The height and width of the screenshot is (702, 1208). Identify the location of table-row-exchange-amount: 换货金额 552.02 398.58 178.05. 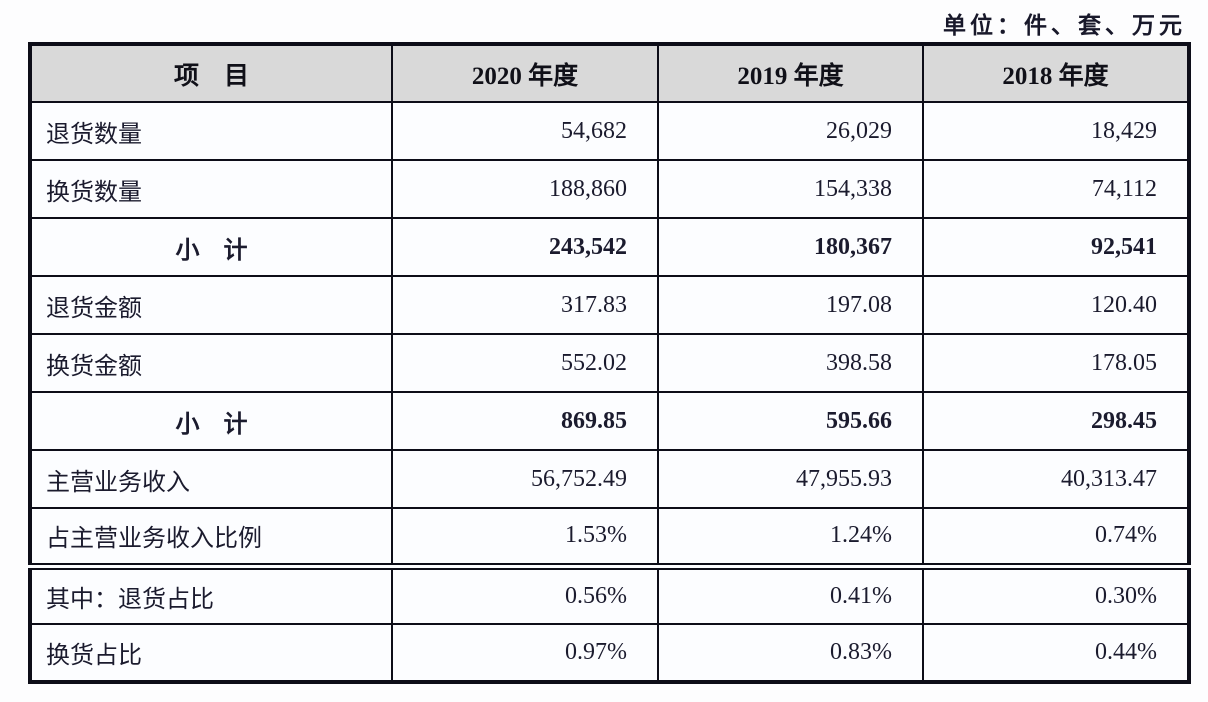
(609, 363).